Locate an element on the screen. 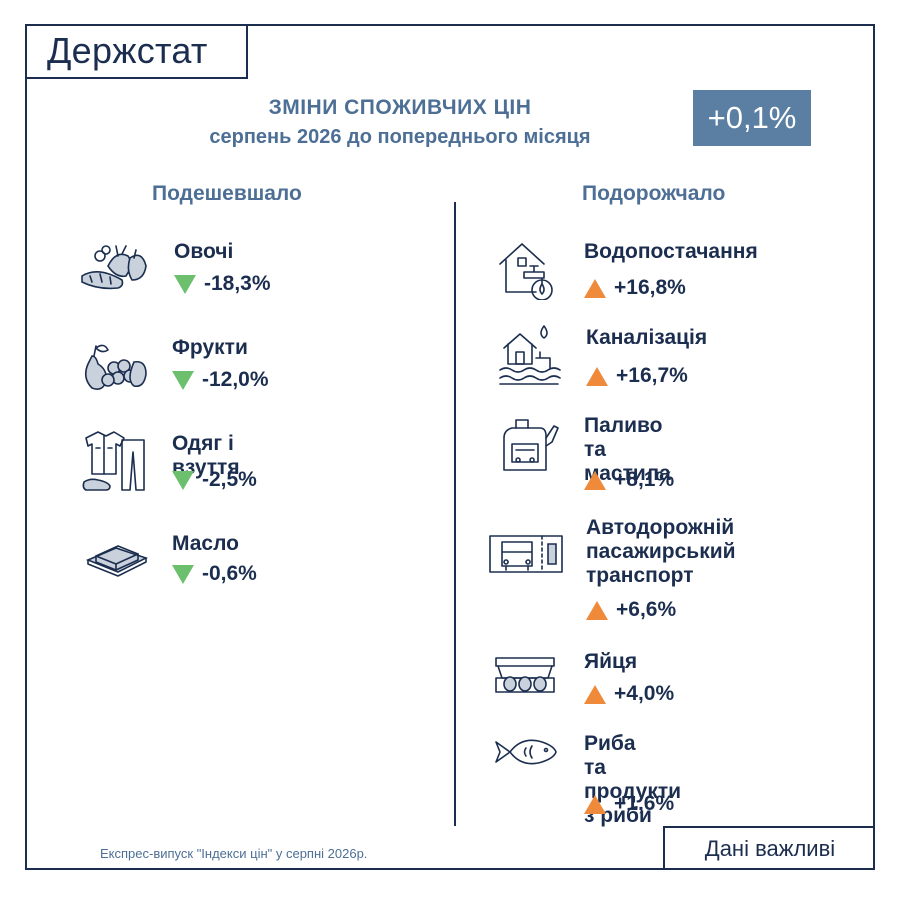 The height and width of the screenshot is (900, 900). item-change: -0,6% is located at coordinates (214, 574).